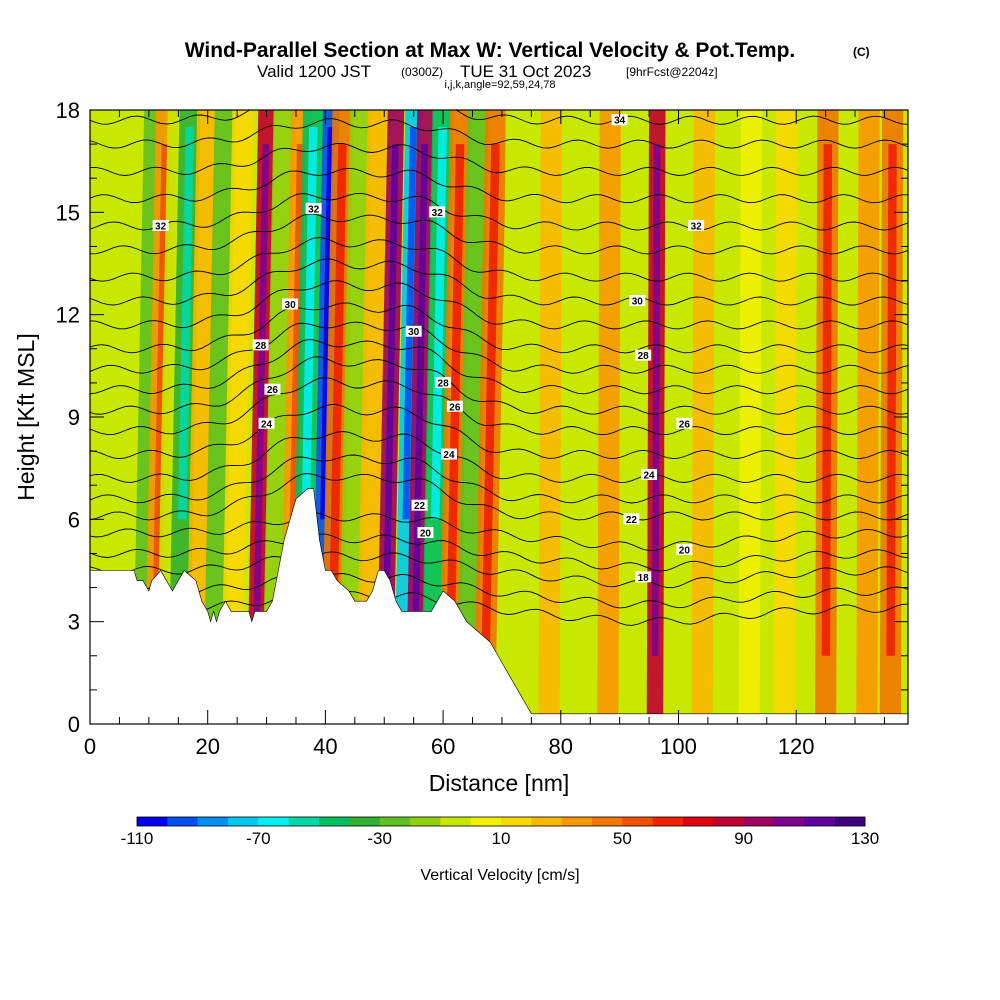 Image resolution: width=1000 pixels, height=1000 pixels. What do you see at coordinates (561, 746) in the screenshot?
I see `x-tick-label: 80` at bounding box center [561, 746].